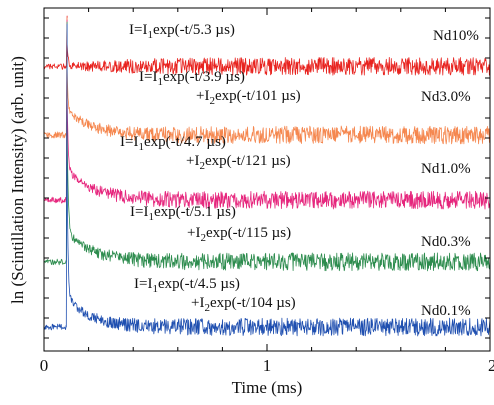 The height and width of the screenshot is (405, 494). Describe the element at coordinates (491, 365) in the screenshot. I see `x-tick-label-2: 2` at that location.